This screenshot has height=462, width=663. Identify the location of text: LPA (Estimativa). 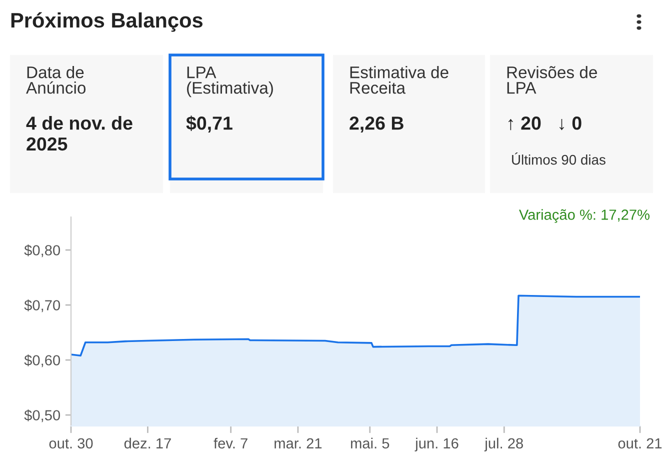
(230, 82).